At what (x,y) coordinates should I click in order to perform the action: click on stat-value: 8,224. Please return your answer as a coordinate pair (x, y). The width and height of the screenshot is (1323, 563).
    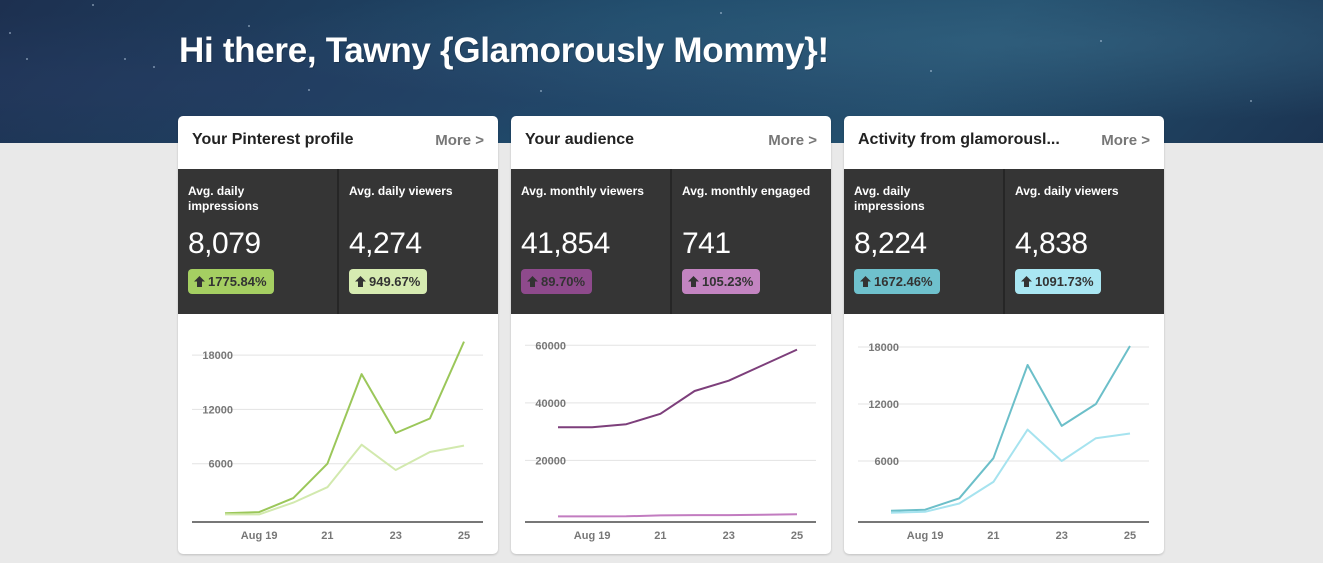
    Looking at the image, I should click on (890, 243).